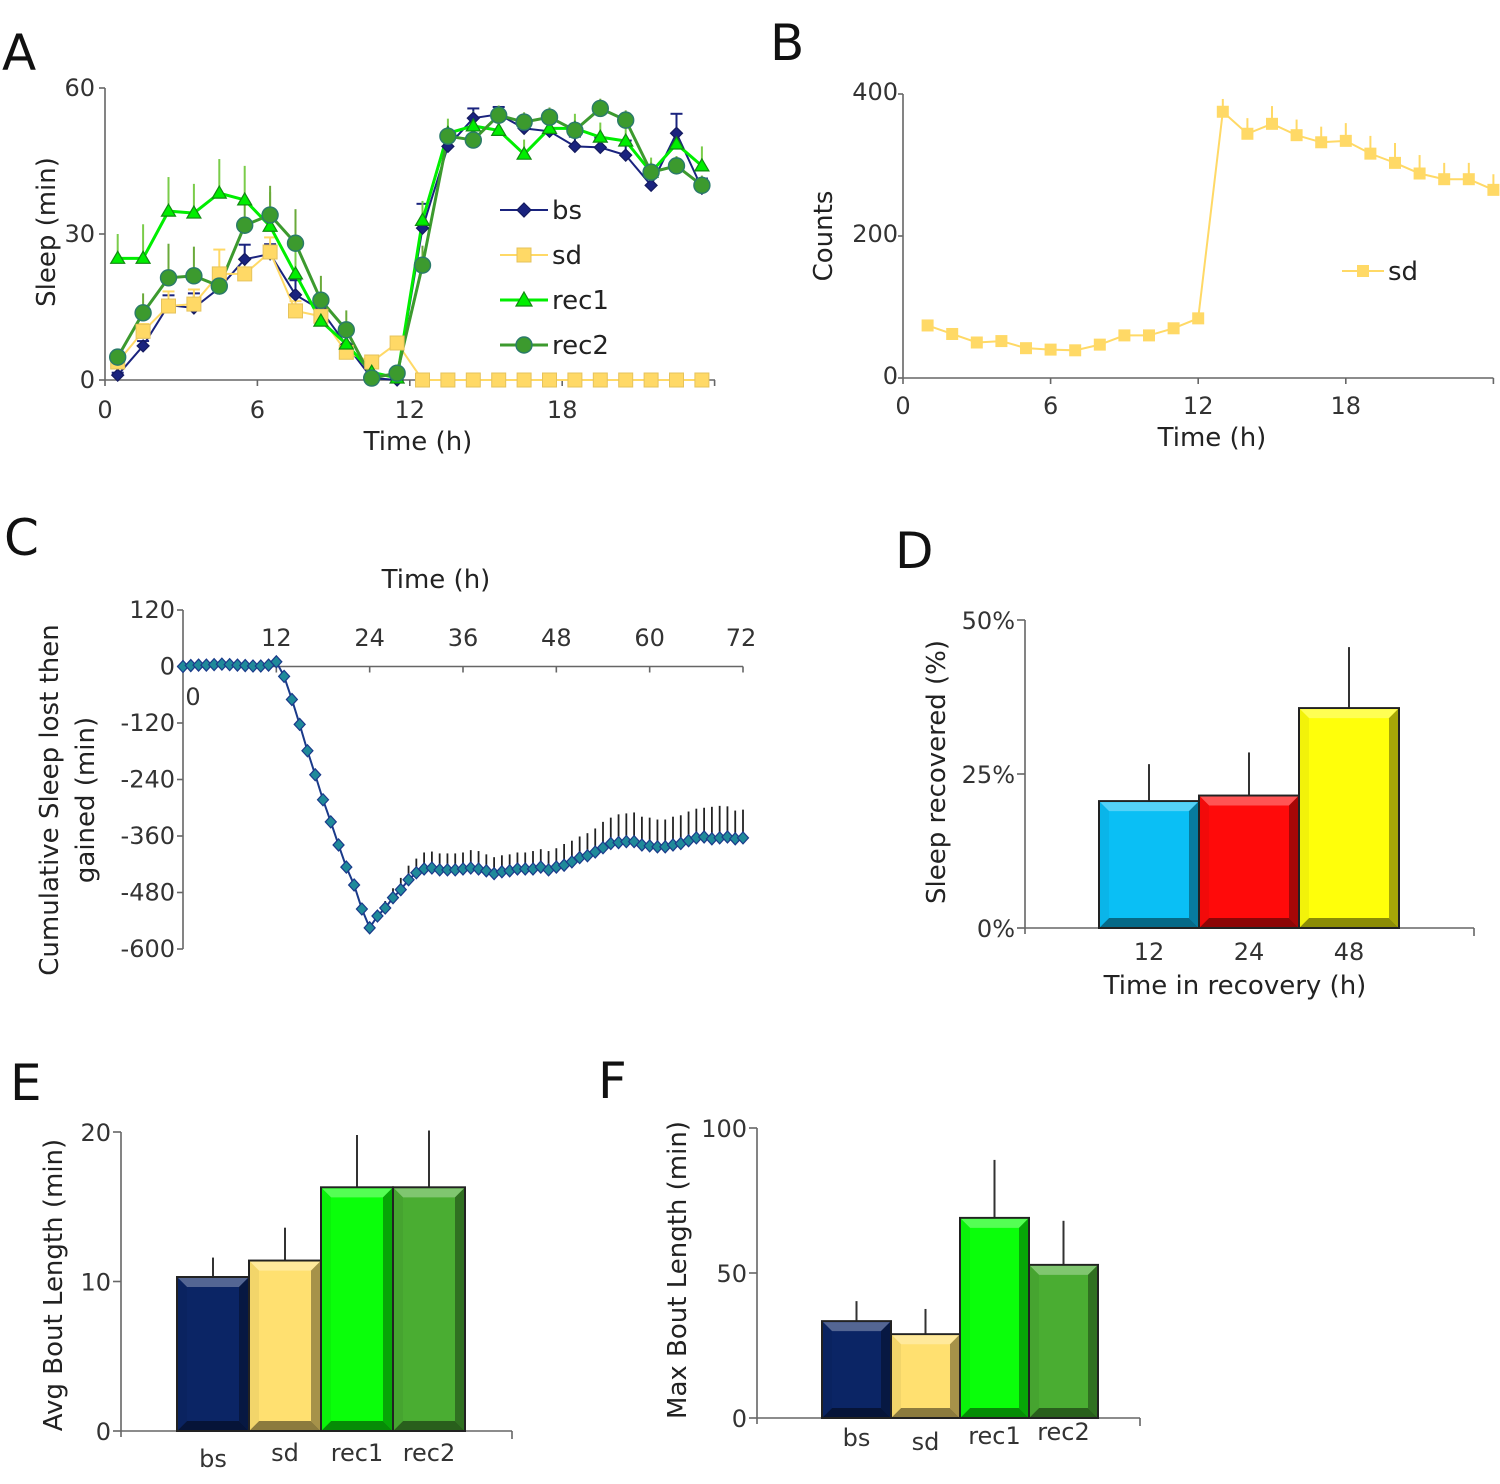  What do you see at coordinates (148, 949) in the screenshot?
I see `y-tick-label: -600` at bounding box center [148, 949].